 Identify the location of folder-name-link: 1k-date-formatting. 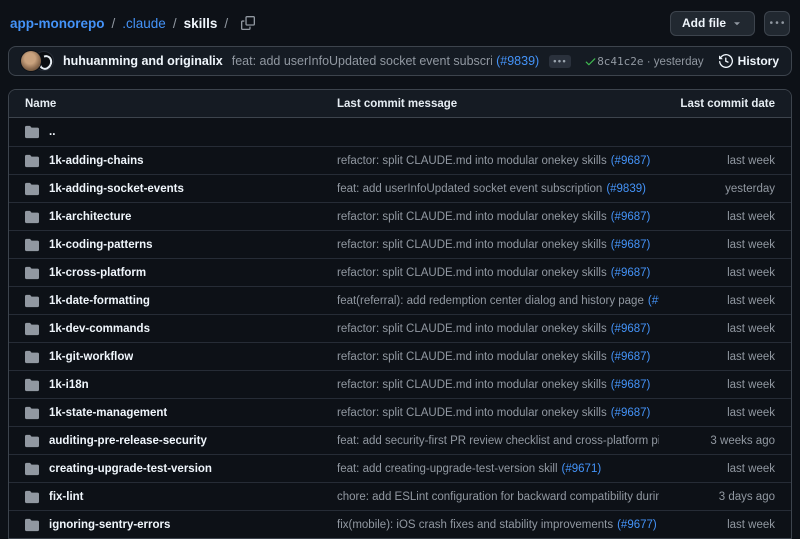
(99, 300).